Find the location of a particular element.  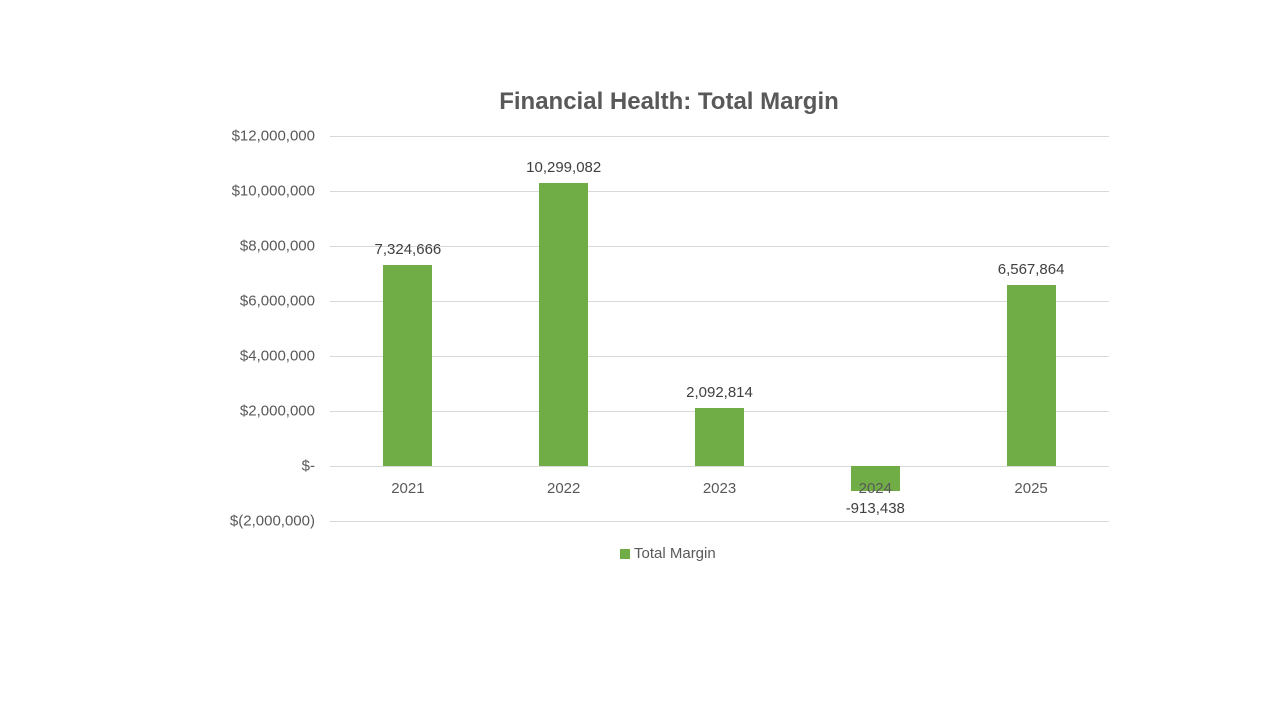

x-tick-label: 2023 is located at coordinates (719, 488).